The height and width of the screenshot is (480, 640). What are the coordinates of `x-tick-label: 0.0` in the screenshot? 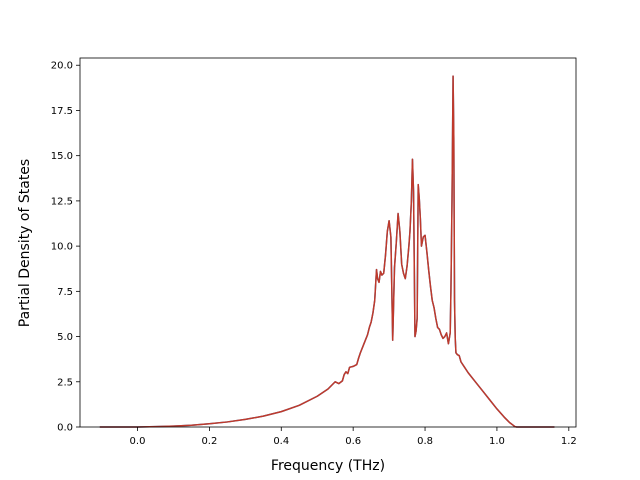 It's located at (138, 441).